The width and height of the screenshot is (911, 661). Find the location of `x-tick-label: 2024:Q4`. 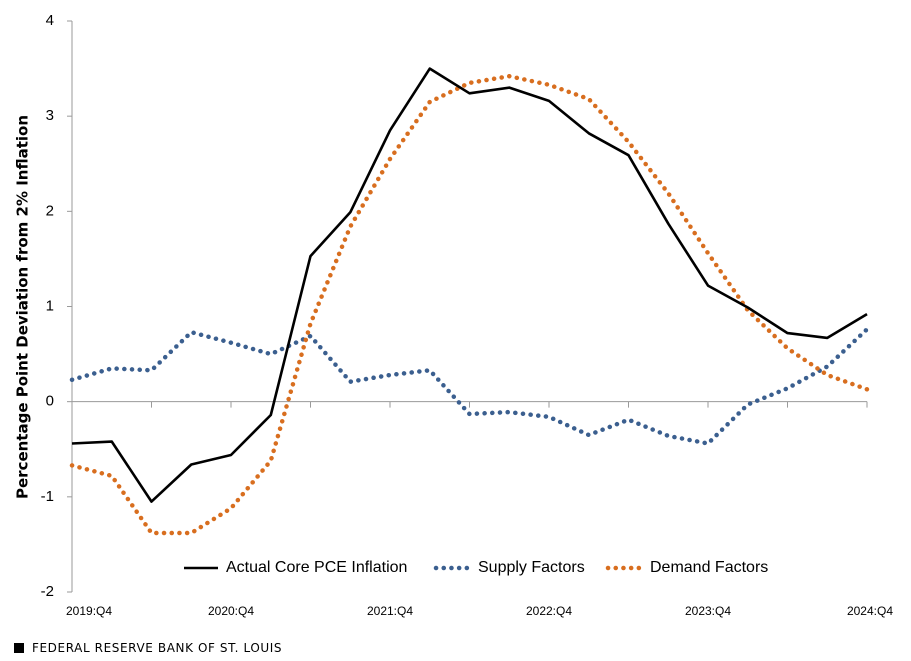

x-tick-label: 2024:Q4 is located at coordinates (870, 611).